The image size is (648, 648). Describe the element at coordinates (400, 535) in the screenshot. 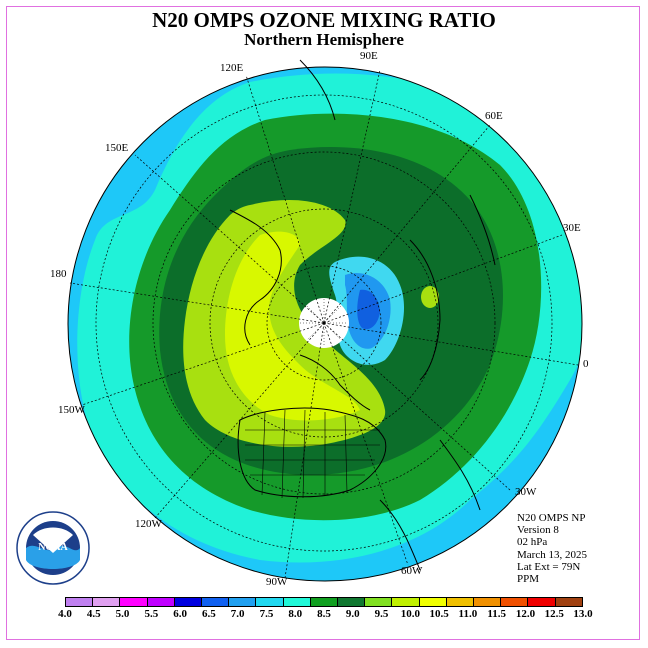

I see `south-america-coast` at that location.